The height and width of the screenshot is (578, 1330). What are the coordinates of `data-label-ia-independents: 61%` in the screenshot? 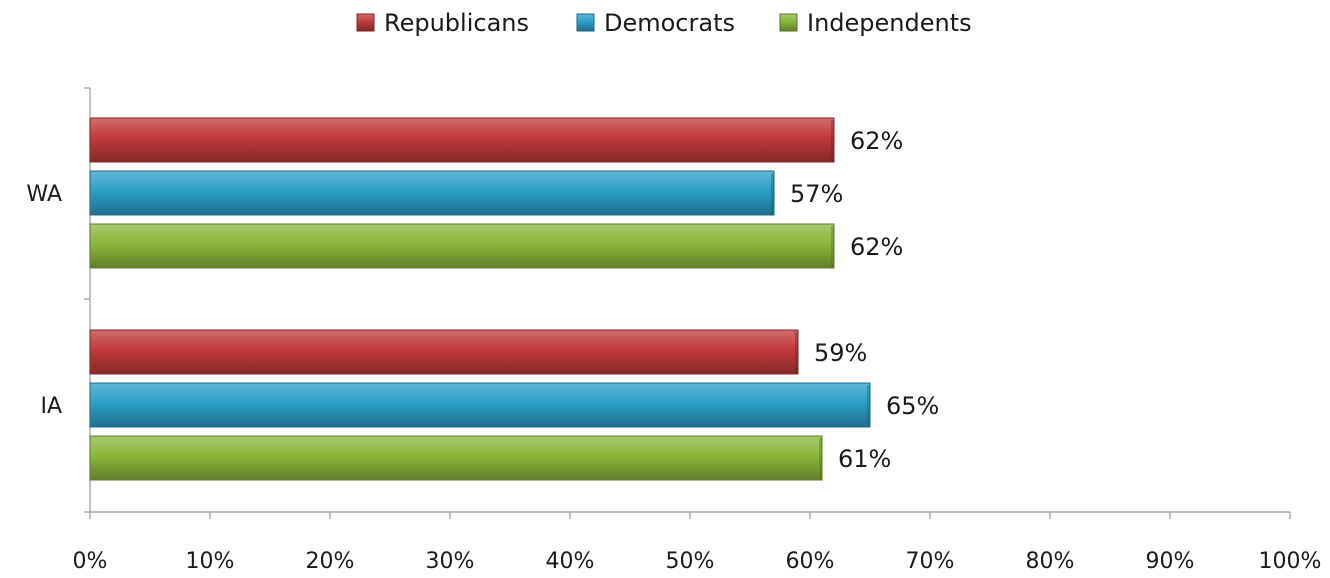 It's located at (864, 459).